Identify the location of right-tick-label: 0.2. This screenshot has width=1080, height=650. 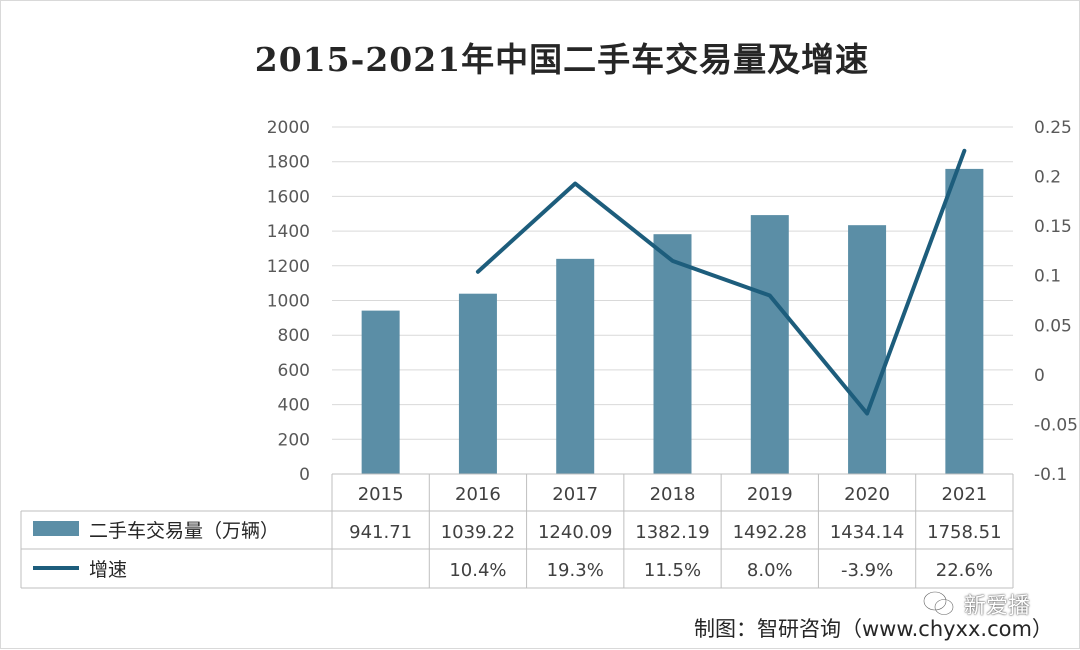
(1047, 178).